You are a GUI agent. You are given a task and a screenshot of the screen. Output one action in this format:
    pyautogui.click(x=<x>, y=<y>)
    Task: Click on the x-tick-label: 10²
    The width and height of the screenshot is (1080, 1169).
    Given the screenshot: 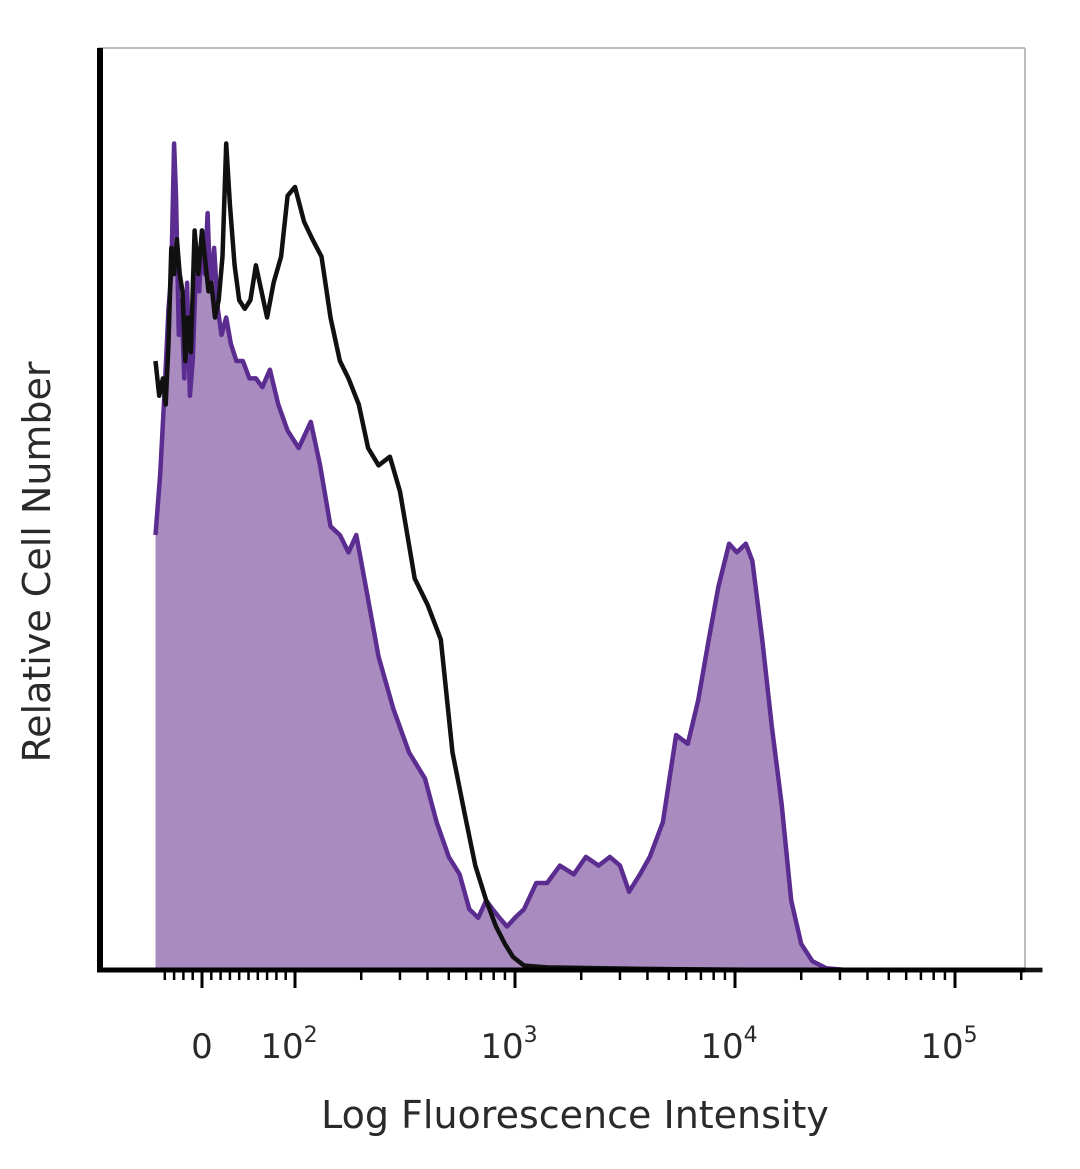 What is the action you would take?
    pyautogui.click(x=288, y=1045)
    